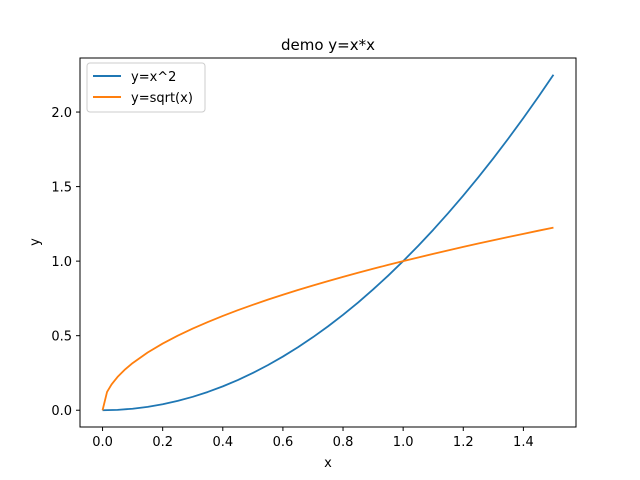  I want to click on x-tick-label: 1.0, so click(403, 442).